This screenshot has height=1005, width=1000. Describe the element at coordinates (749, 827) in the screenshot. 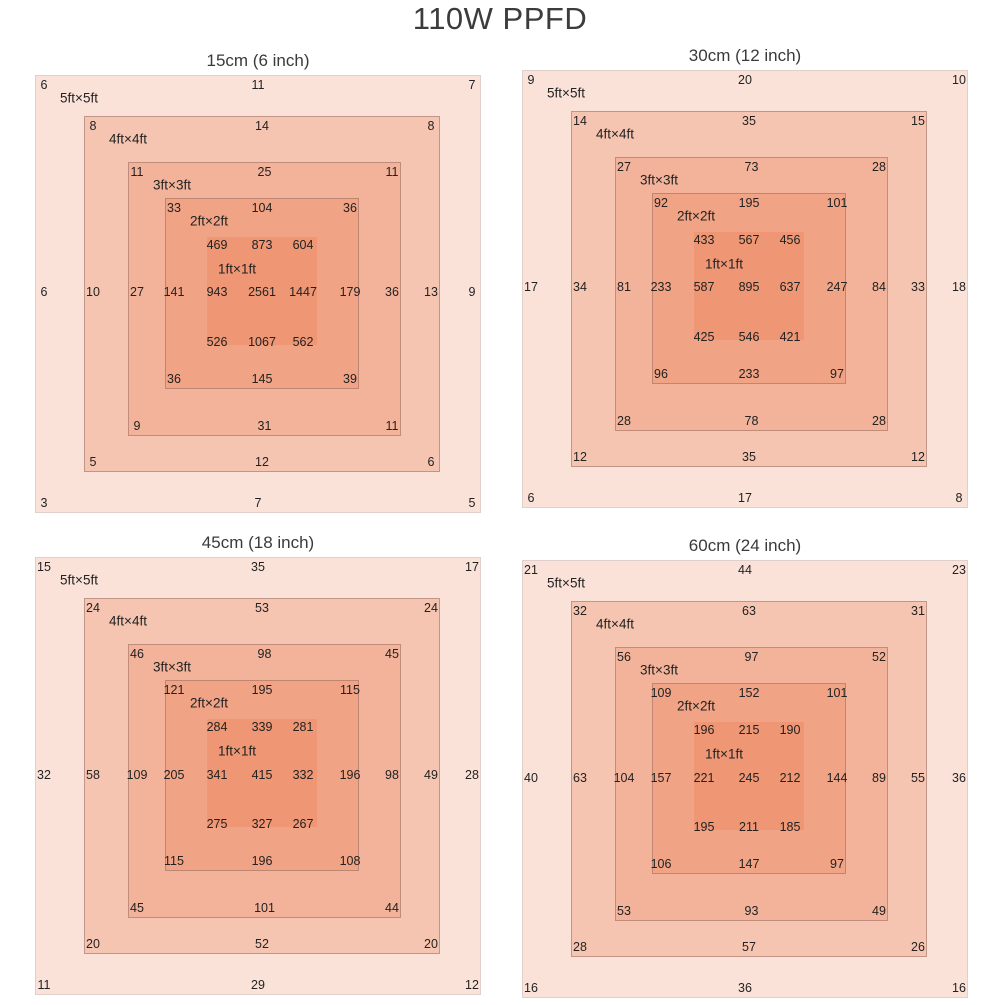

I see `ppfd-value: 211` at that location.